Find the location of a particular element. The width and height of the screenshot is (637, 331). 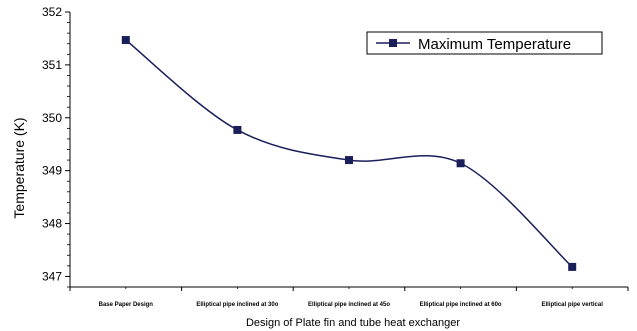

legend-box is located at coordinates (484, 43).